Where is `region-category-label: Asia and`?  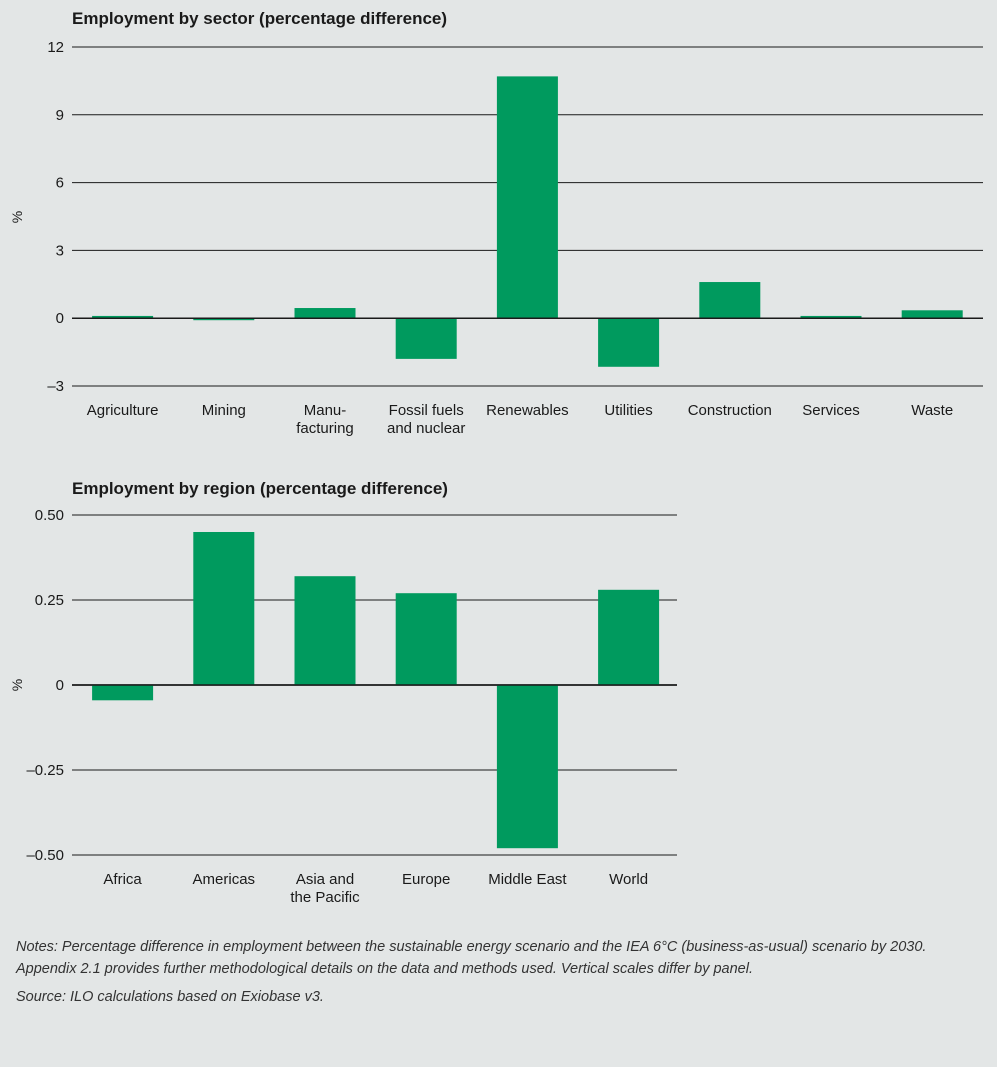
region-category-label: Asia and is located at coordinates (325, 879).